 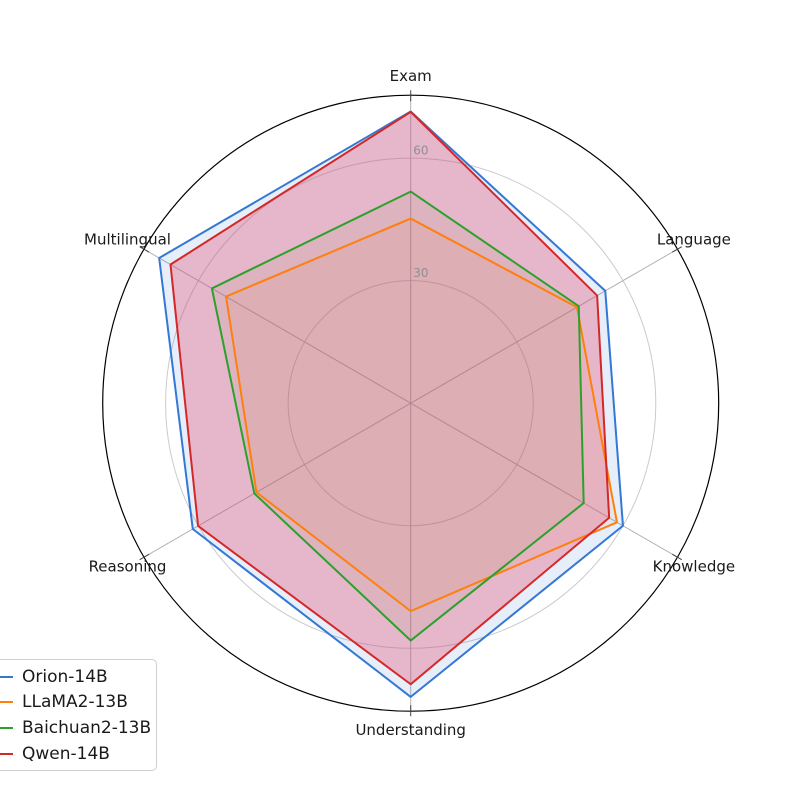 I want to click on axis-tick-reasoning, so click(x=144, y=557).